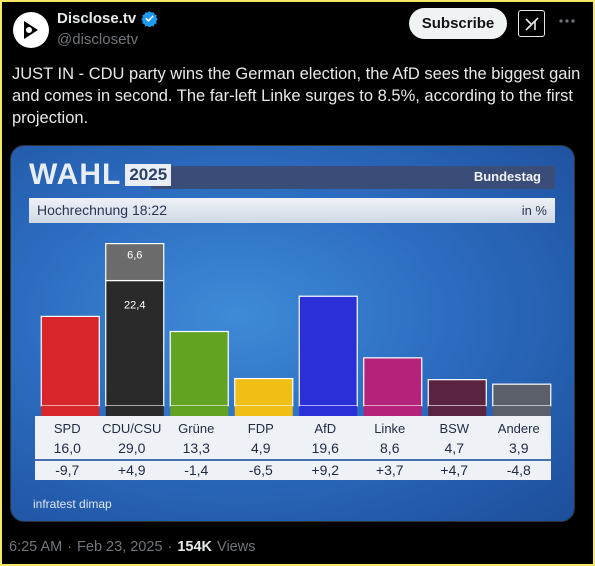  I want to click on bar-andere, so click(522, 395).